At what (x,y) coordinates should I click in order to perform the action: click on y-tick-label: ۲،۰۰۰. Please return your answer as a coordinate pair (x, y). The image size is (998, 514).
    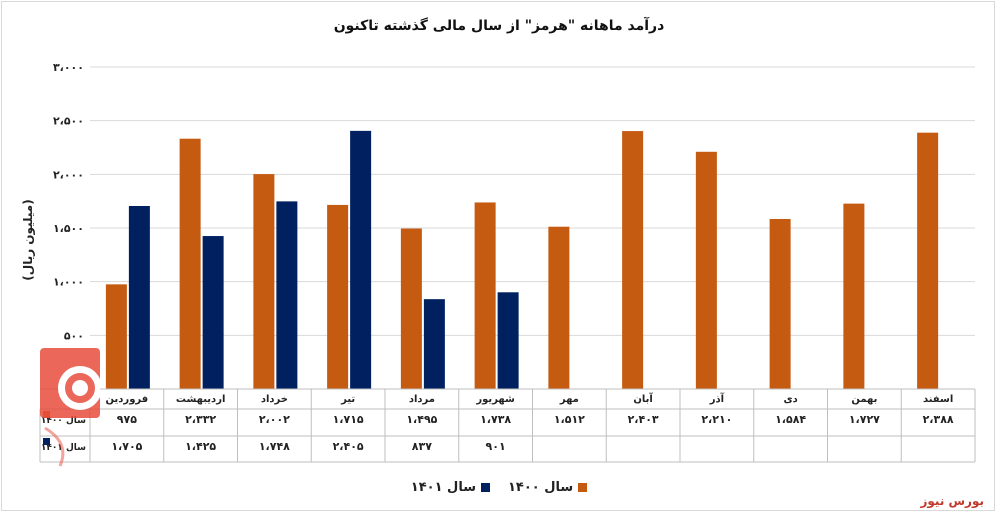
    Looking at the image, I should click on (68, 174).